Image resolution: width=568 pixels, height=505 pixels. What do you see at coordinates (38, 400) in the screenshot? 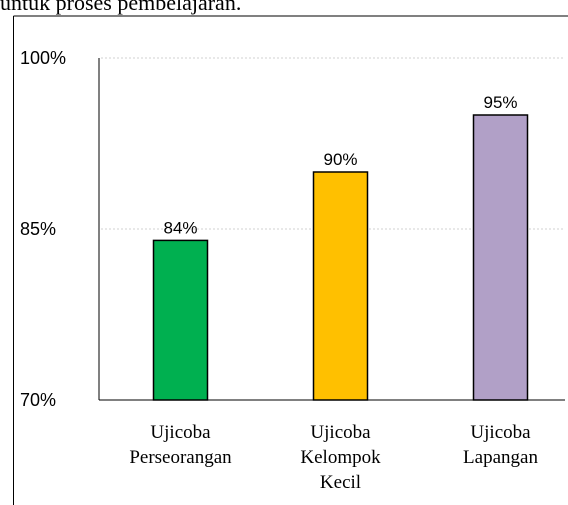
I see `y-tick-label: 70%` at bounding box center [38, 400].